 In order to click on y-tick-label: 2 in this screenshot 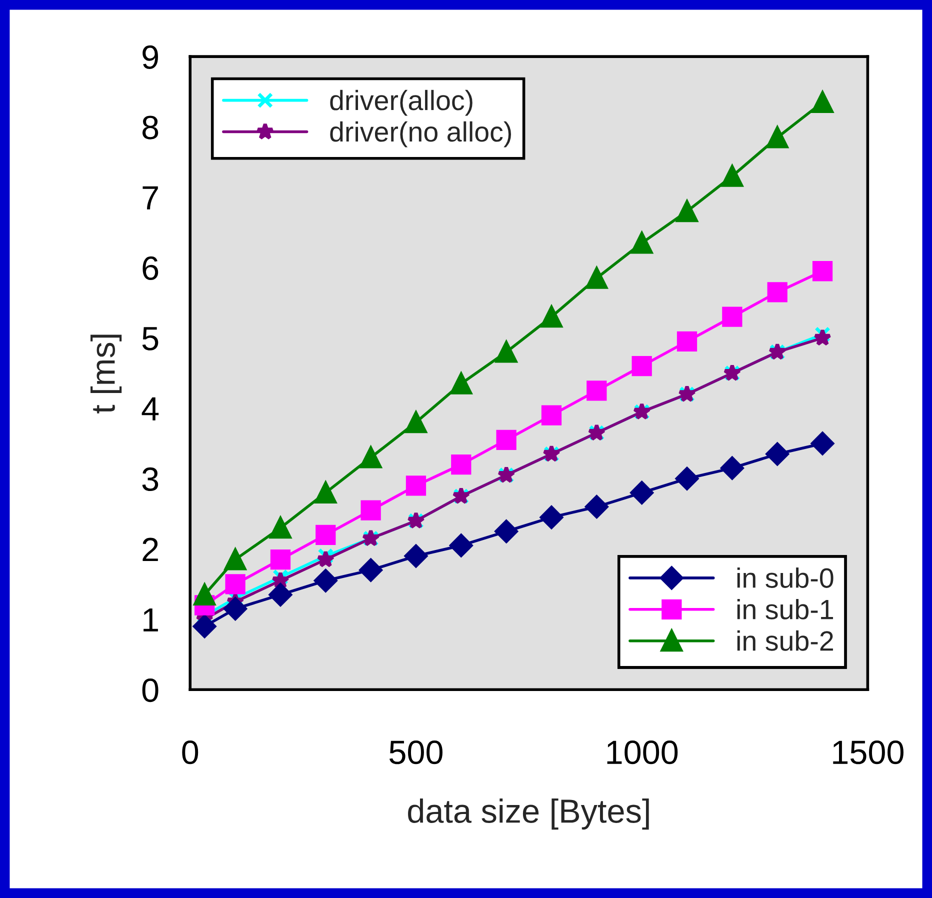, I will do `click(150, 550)`.